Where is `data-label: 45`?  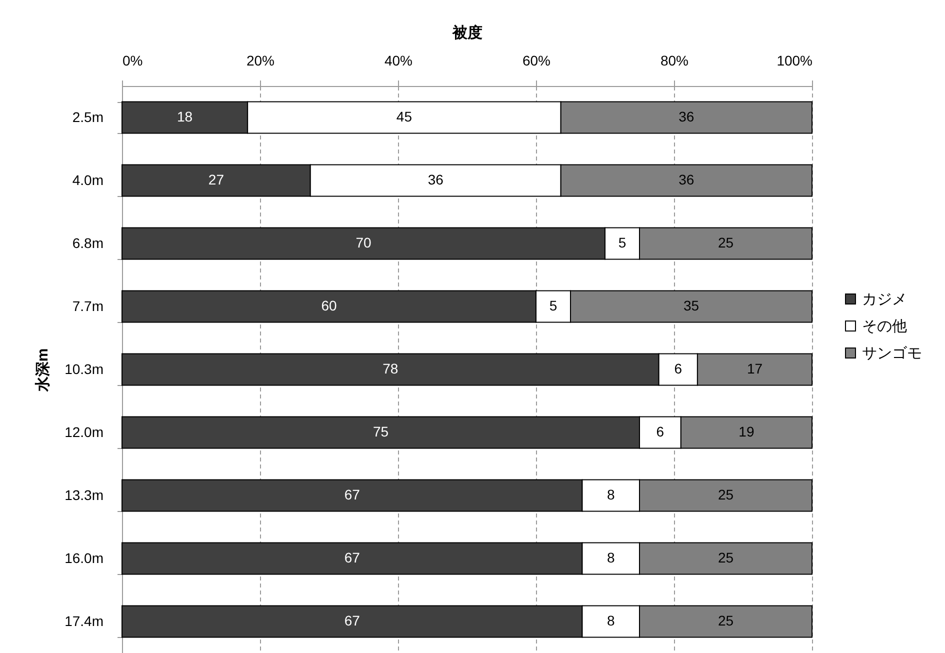 data-label: 45 is located at coordinates (404, 116).